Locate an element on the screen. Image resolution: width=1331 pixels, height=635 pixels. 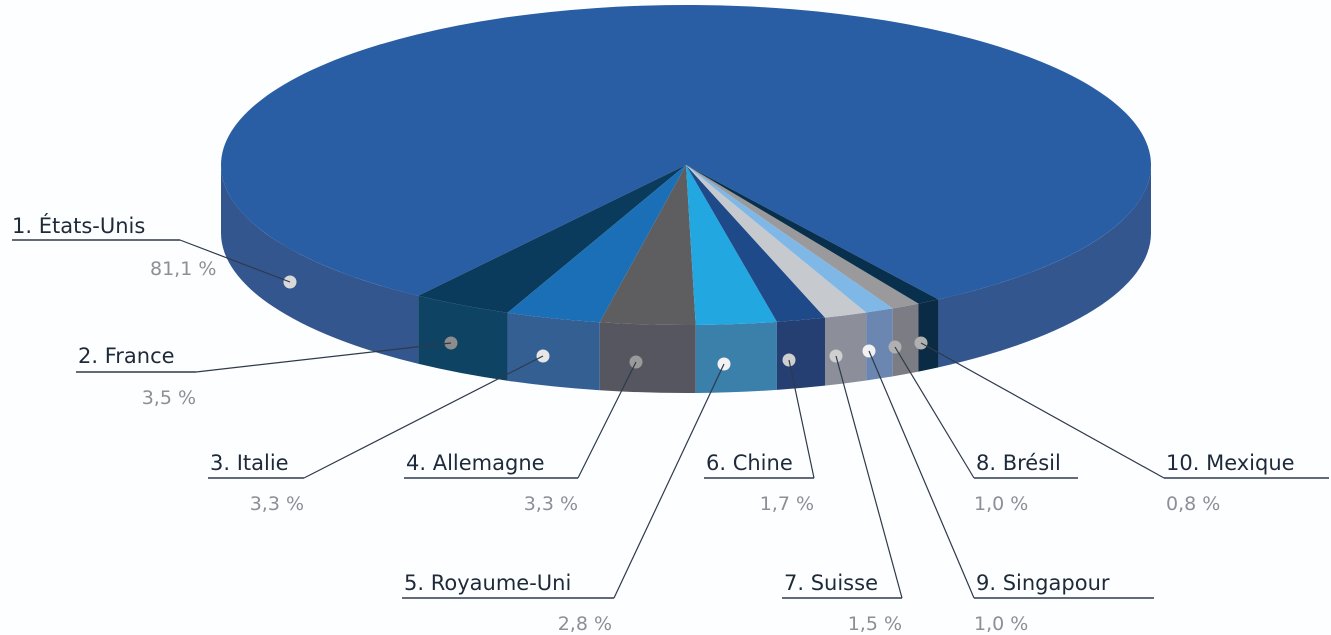
slice-value-7: 1,5 % is located at coordinates (875, 624).